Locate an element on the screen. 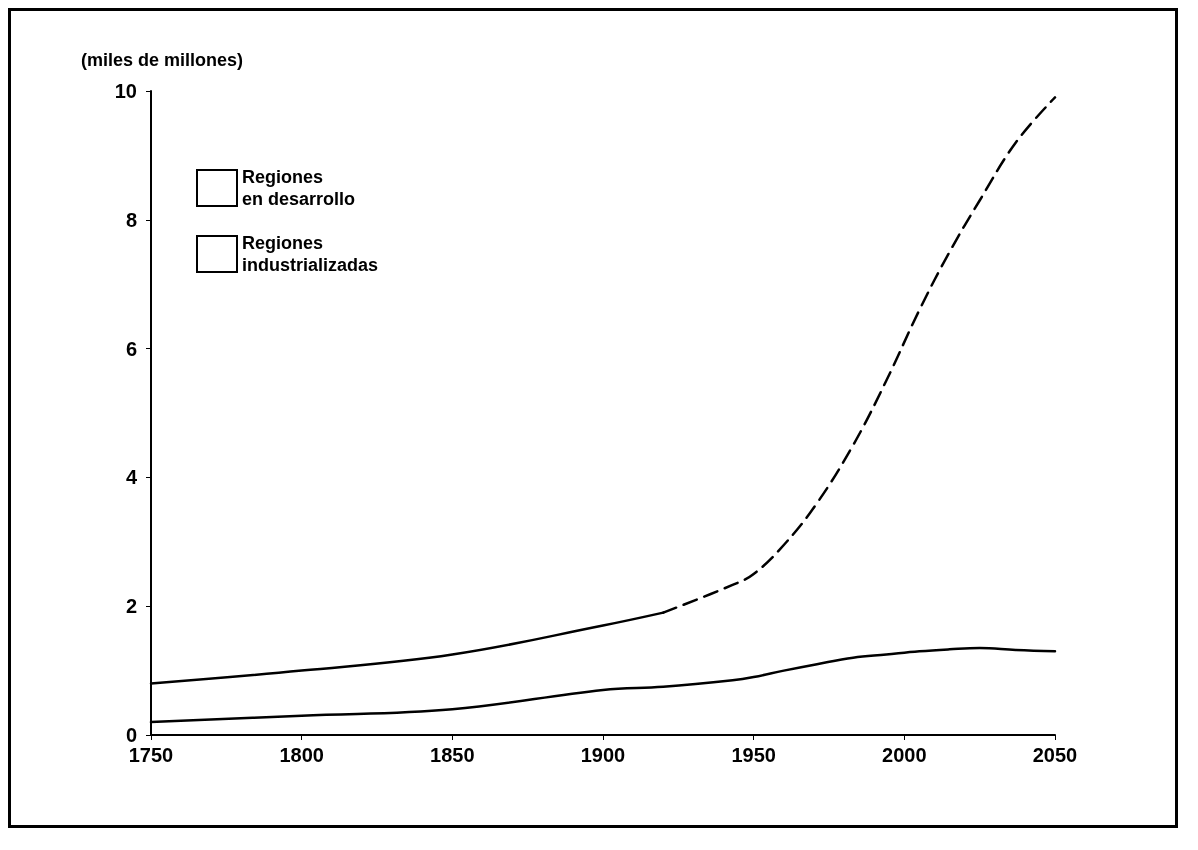  y-tick-label: 10 is located at coordinates (125, 91).